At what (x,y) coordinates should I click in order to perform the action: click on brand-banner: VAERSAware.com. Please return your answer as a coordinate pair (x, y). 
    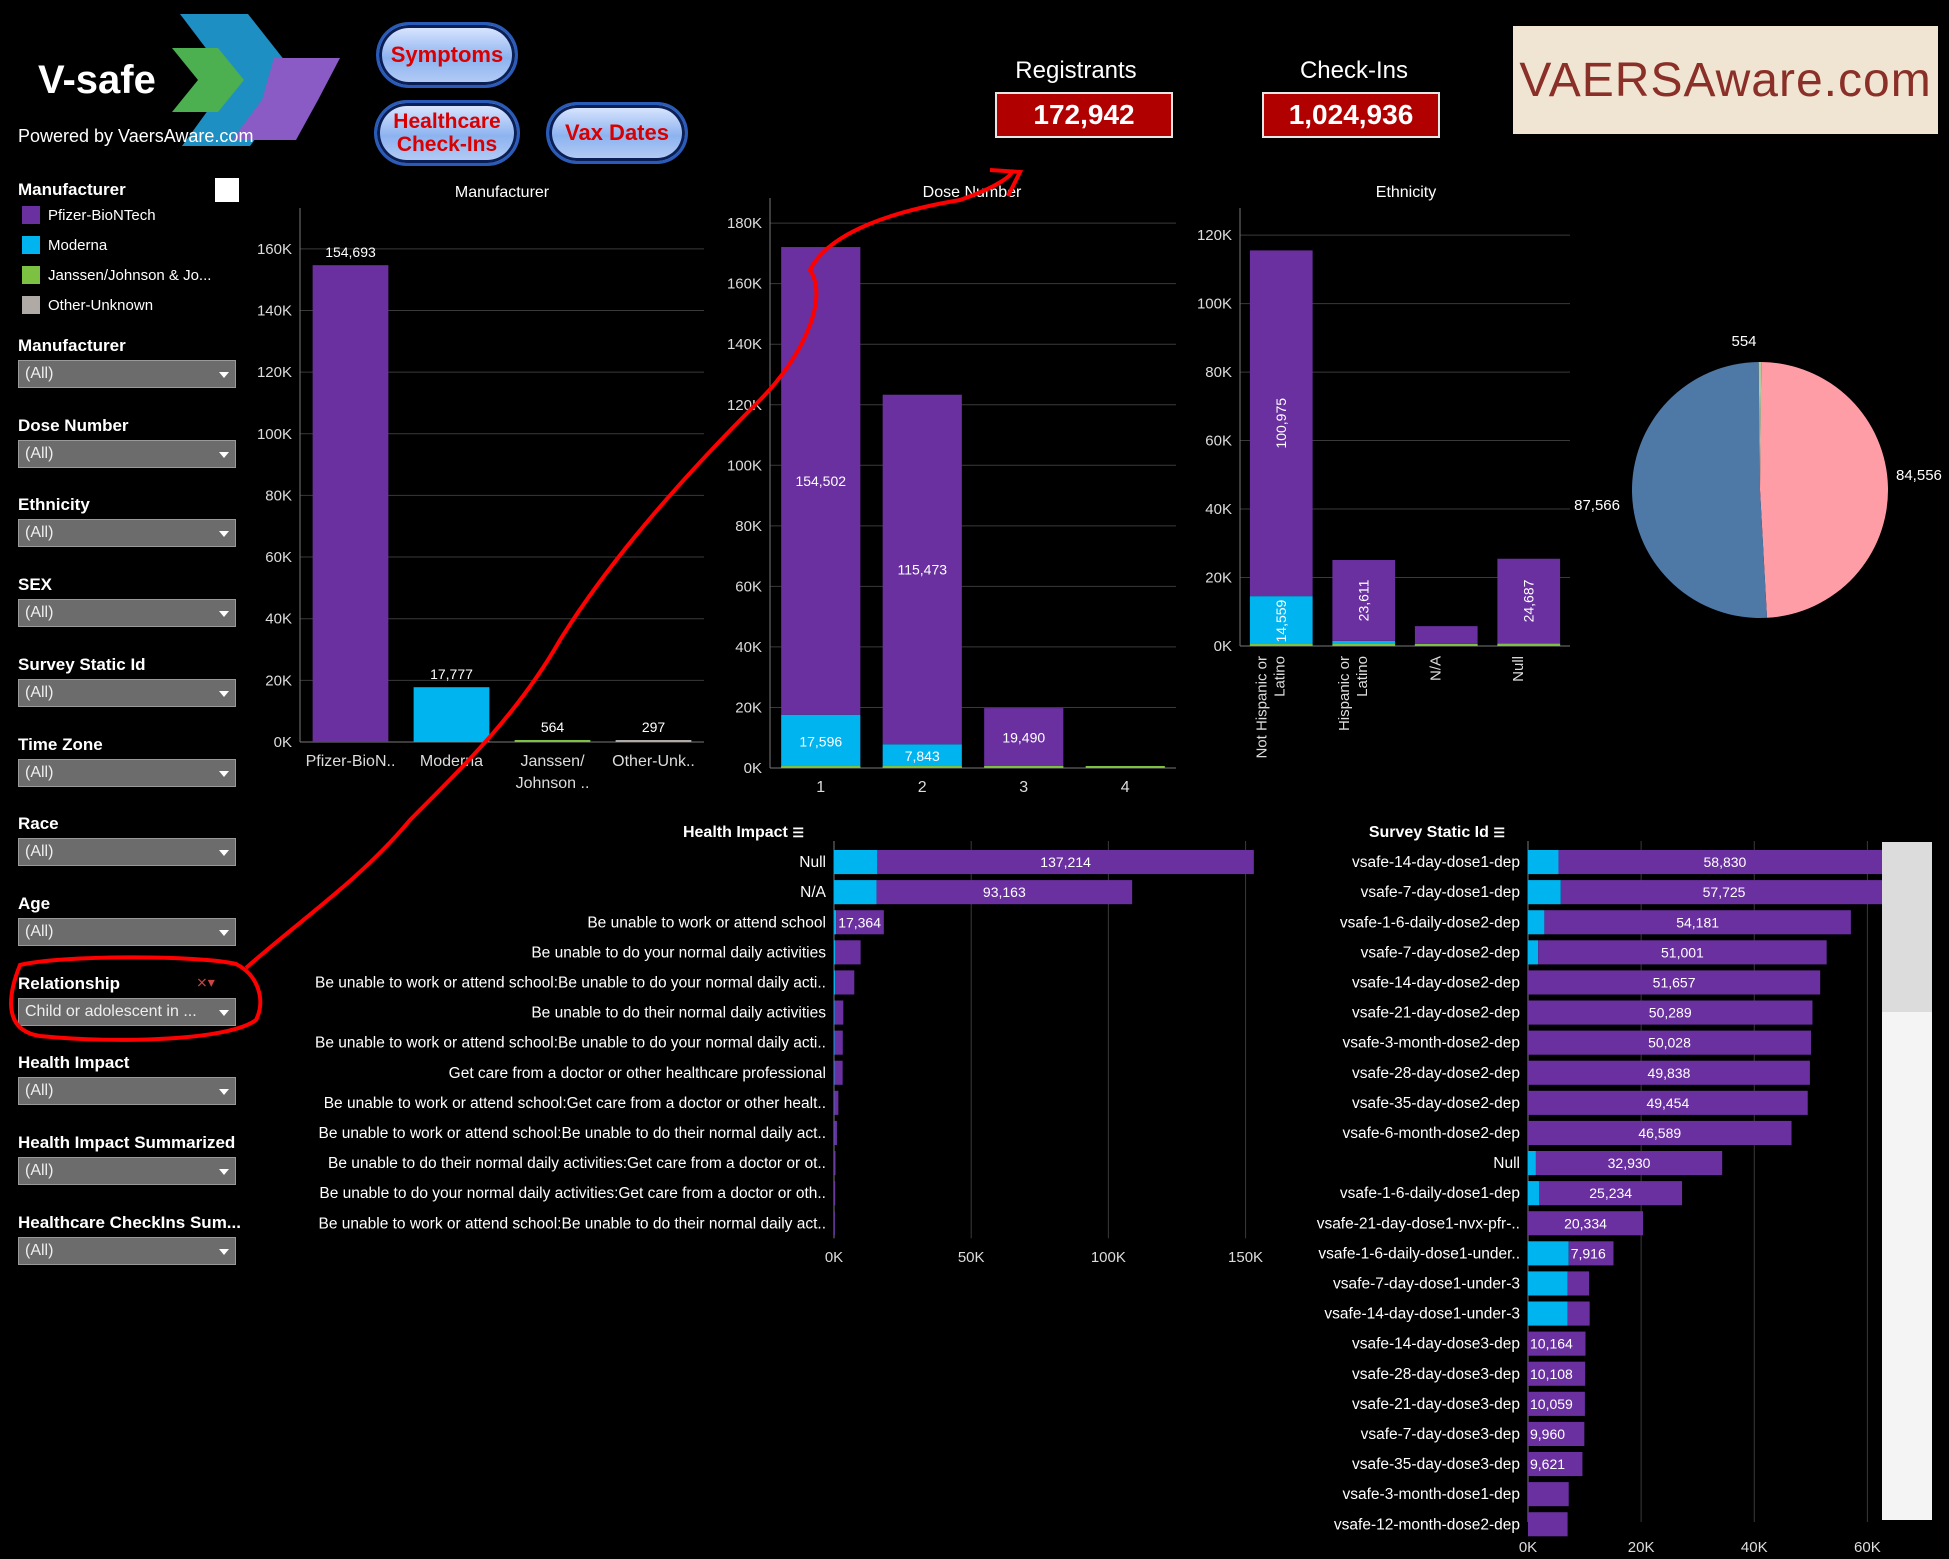
    Looking at the image, I should click on (1725, 80).